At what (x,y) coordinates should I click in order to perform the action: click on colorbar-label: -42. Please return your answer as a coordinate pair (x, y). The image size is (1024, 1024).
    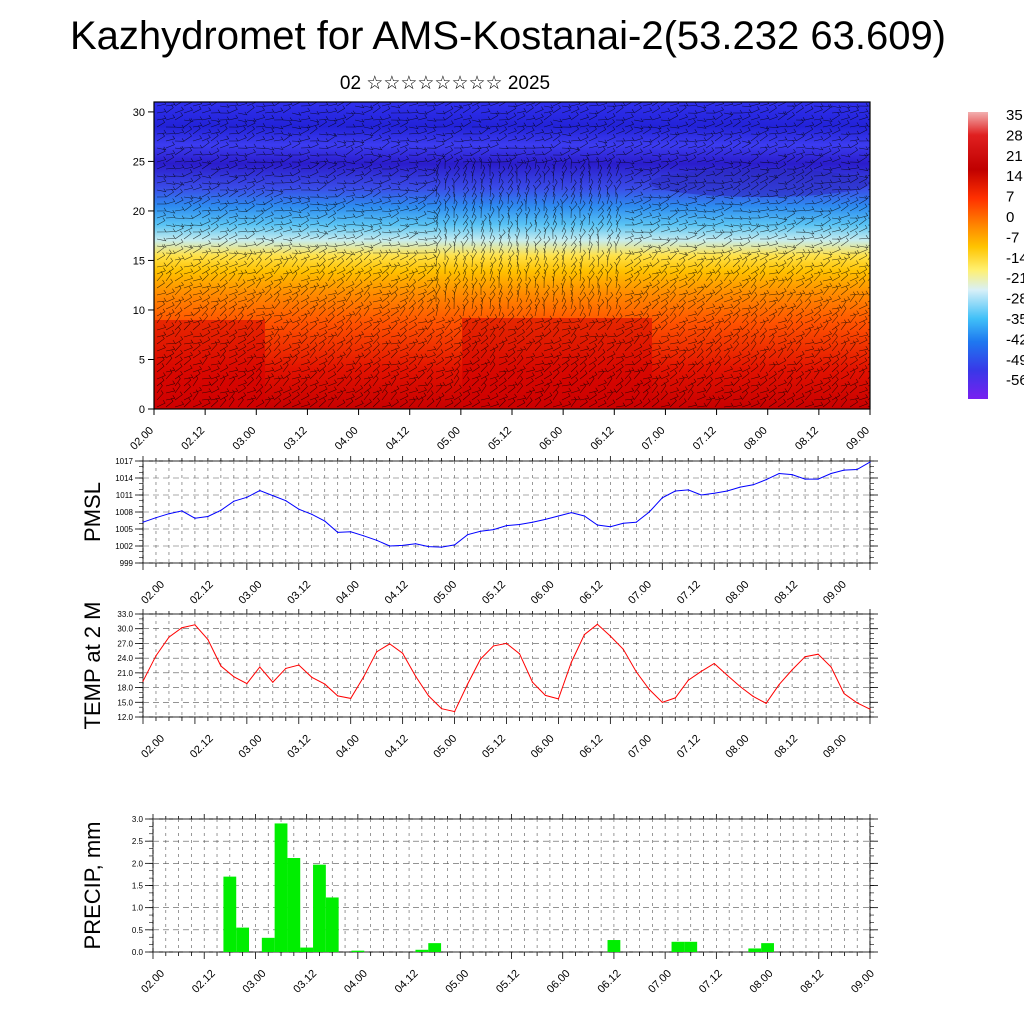
    Looking at the image, I should click on (1015, 339).